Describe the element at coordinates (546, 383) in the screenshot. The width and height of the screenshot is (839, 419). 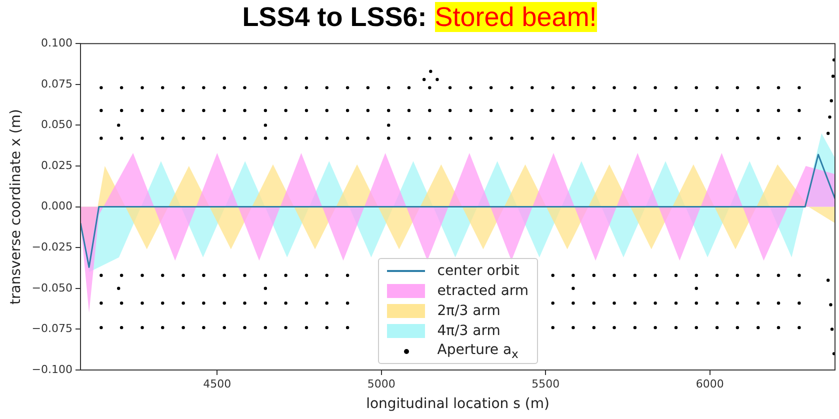
I see `x-tick-label: 5500` at that location.